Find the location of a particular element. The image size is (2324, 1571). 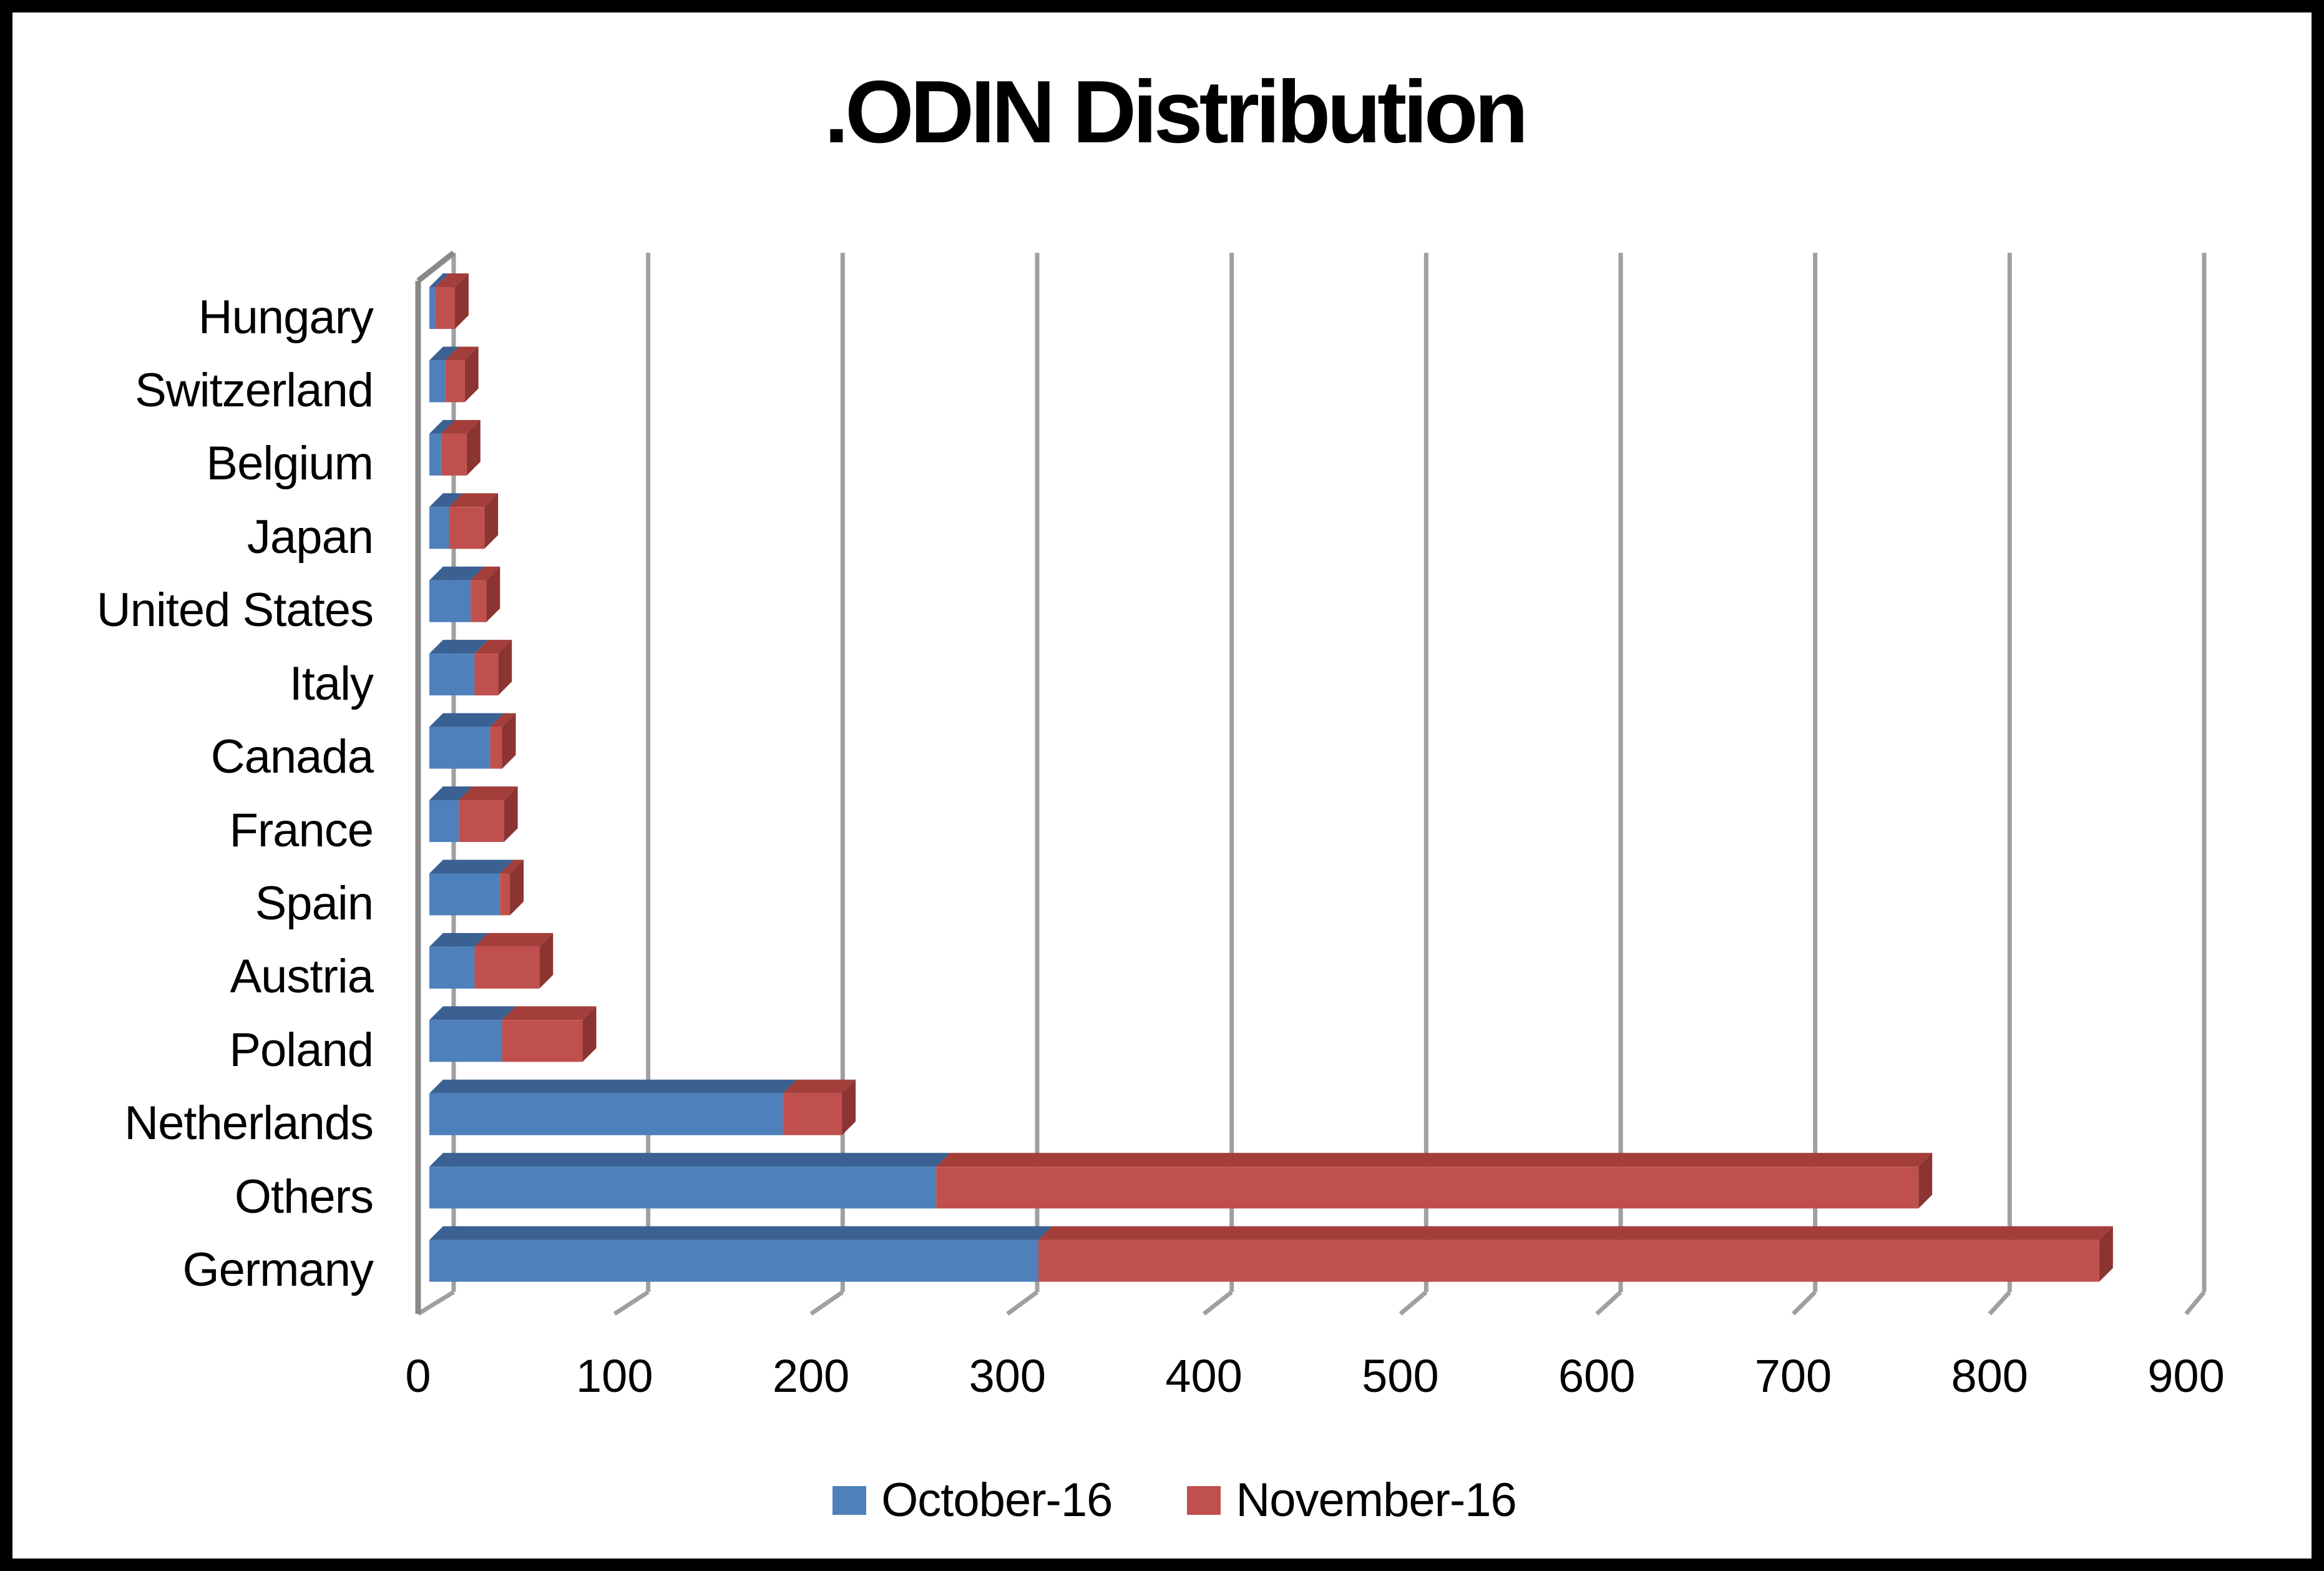

bar-canada-november-16-side is located at coordinates (509, 741).